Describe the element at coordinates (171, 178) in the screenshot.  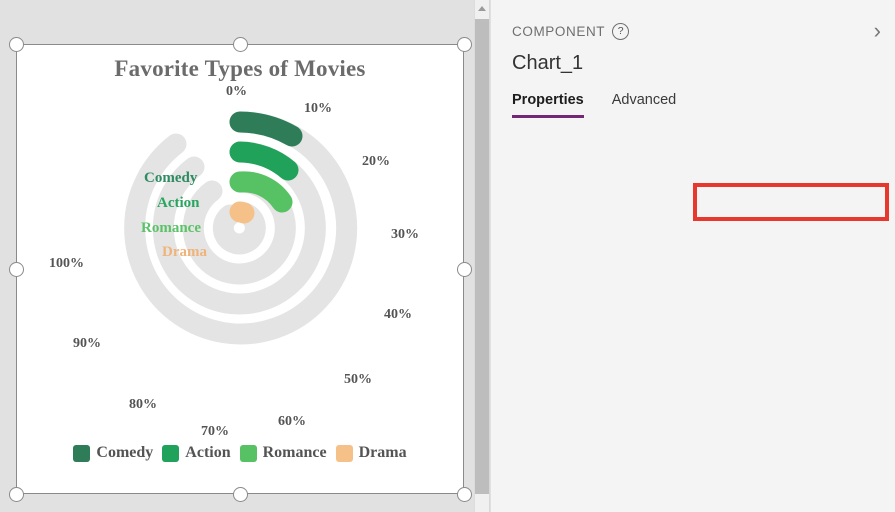
I see `series-label-comedy: Comedy` at that location.